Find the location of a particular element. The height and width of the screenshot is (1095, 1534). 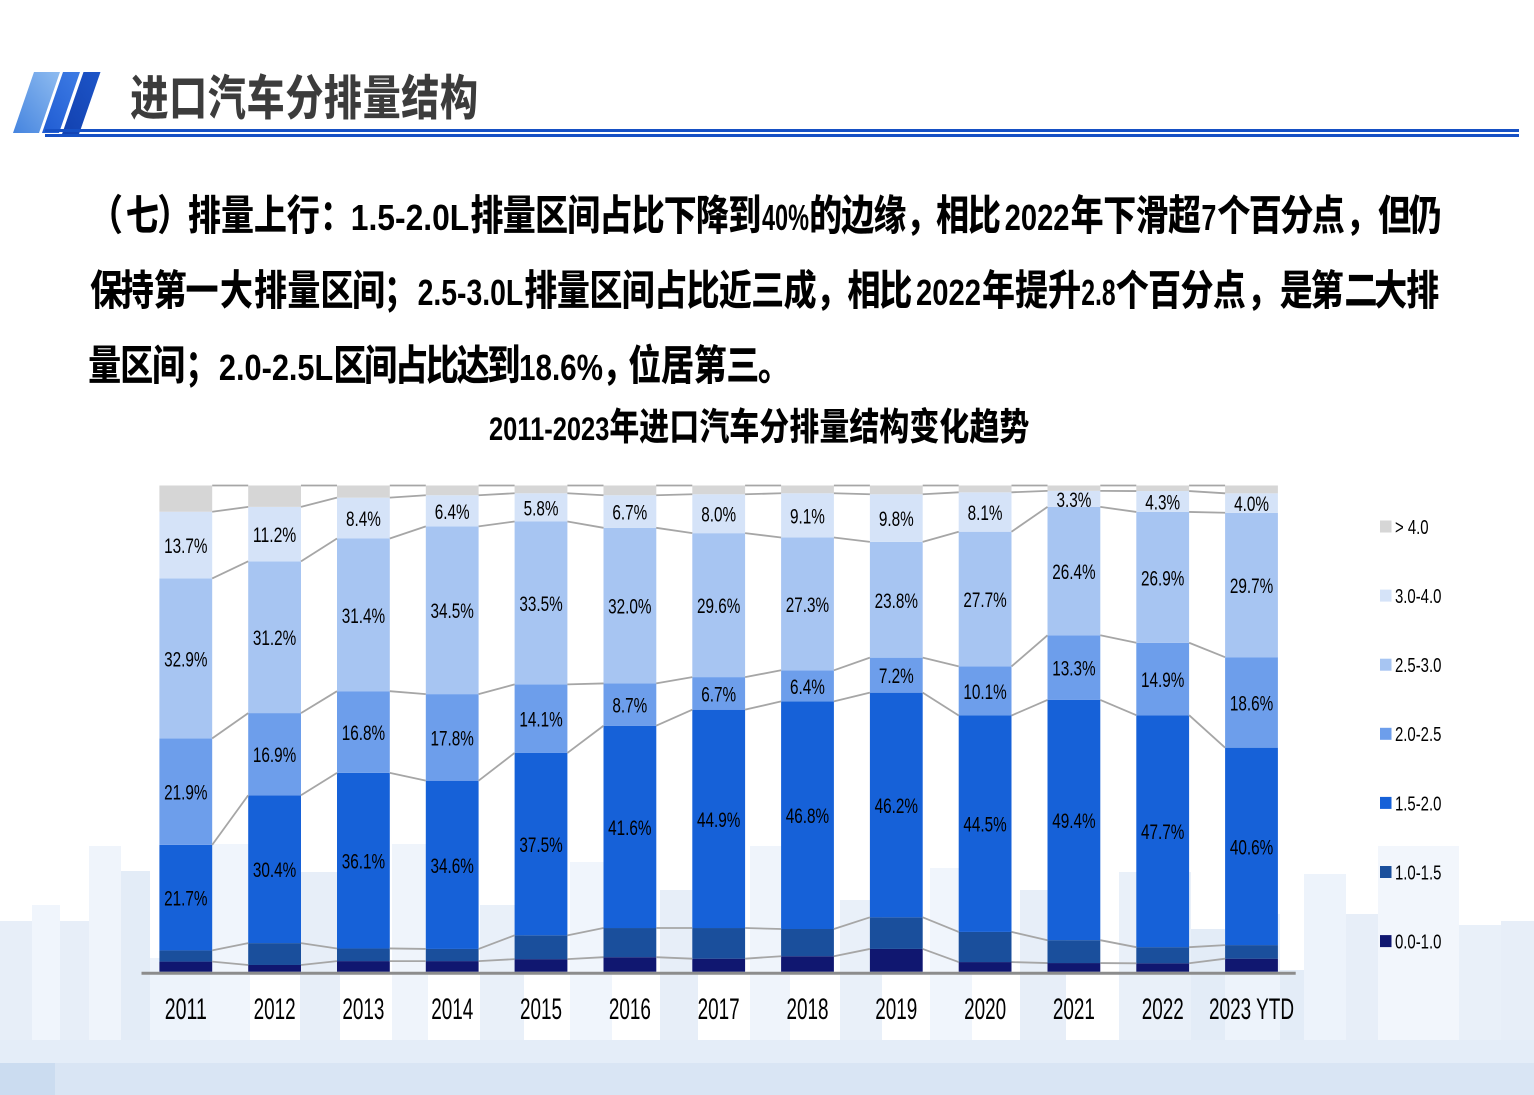

svg-text: 49.4% is located at coordinates (1074, 821).